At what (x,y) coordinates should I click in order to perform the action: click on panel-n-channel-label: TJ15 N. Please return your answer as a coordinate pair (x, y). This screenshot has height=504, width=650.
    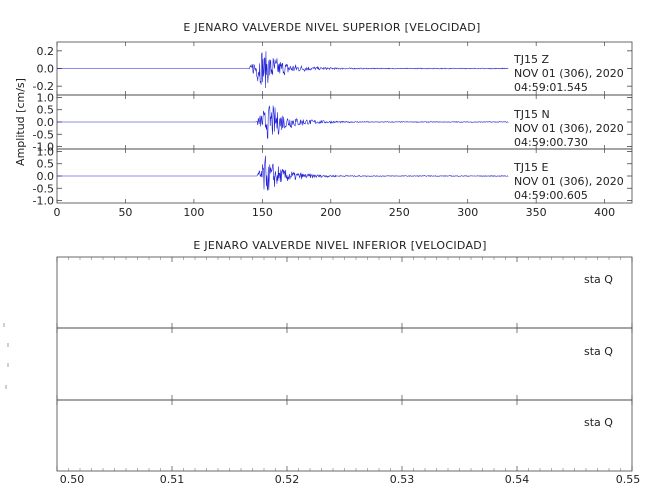
    Looking at the image, I should click on (531, 114).